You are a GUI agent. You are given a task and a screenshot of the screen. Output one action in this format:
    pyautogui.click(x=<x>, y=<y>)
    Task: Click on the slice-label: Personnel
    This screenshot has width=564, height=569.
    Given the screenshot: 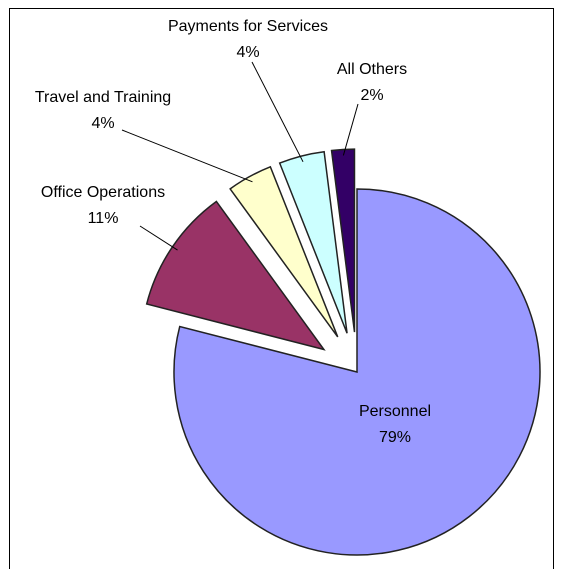 What is the action you would take?
    pyautogui.click(x=395, y=411)
    